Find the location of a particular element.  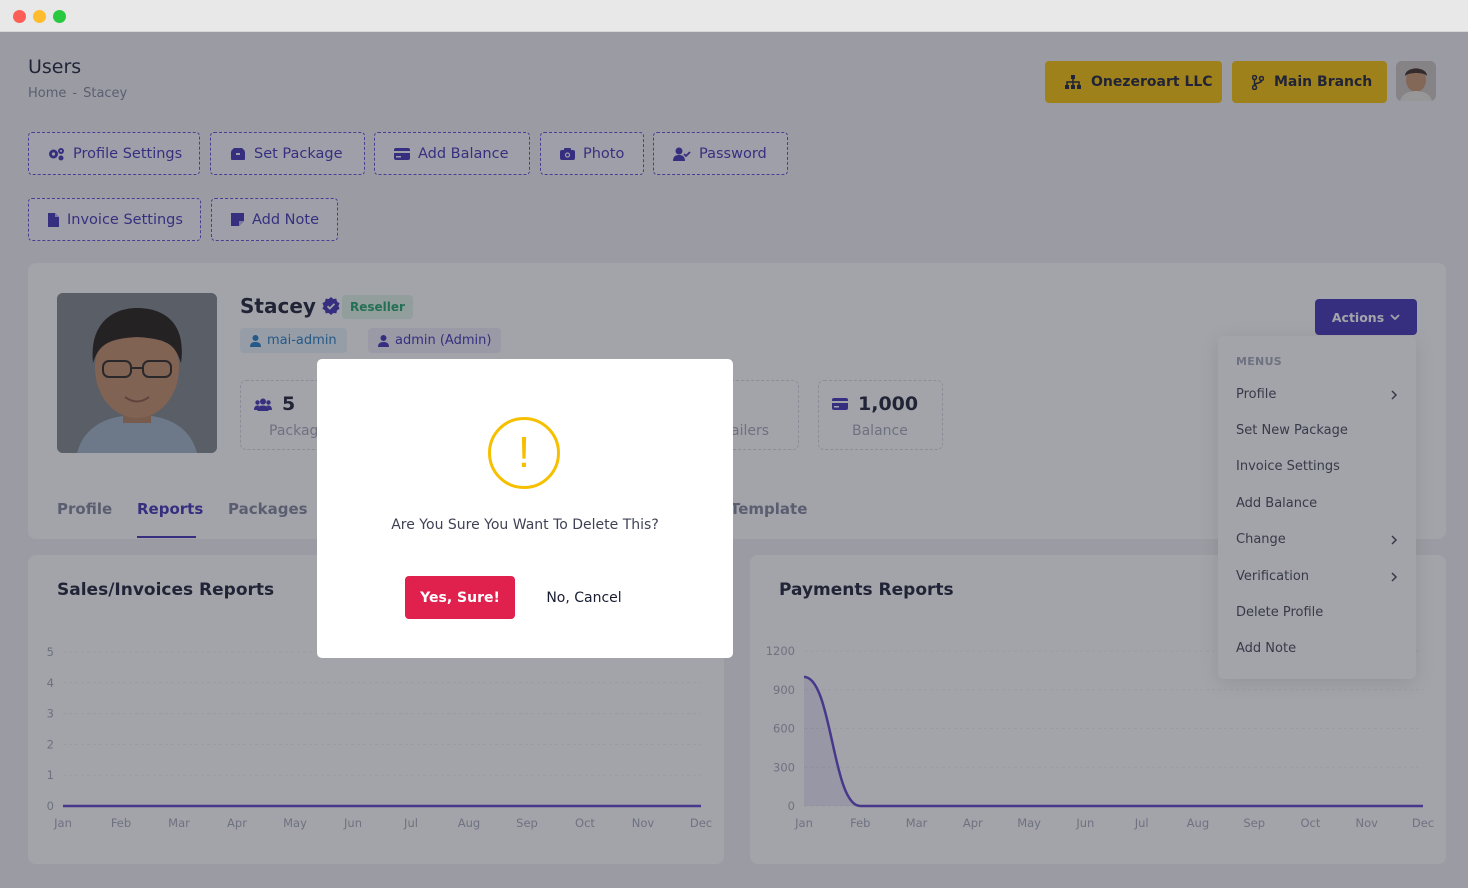

tab-template: Template is located at coordinates (769, 509).